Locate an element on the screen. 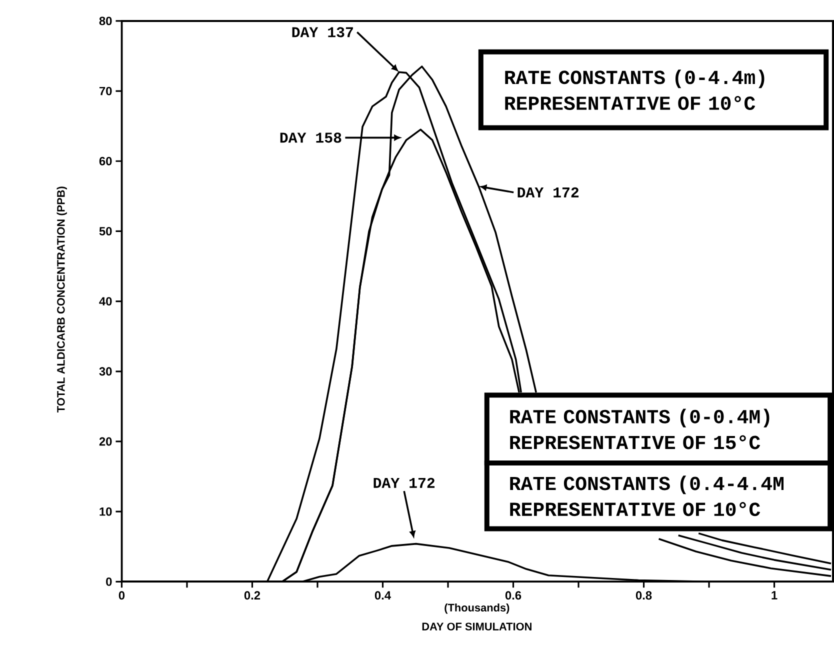 This screenshot has height=654, width=834. y-tick-label: 30 is located at coordinates (105, 371).